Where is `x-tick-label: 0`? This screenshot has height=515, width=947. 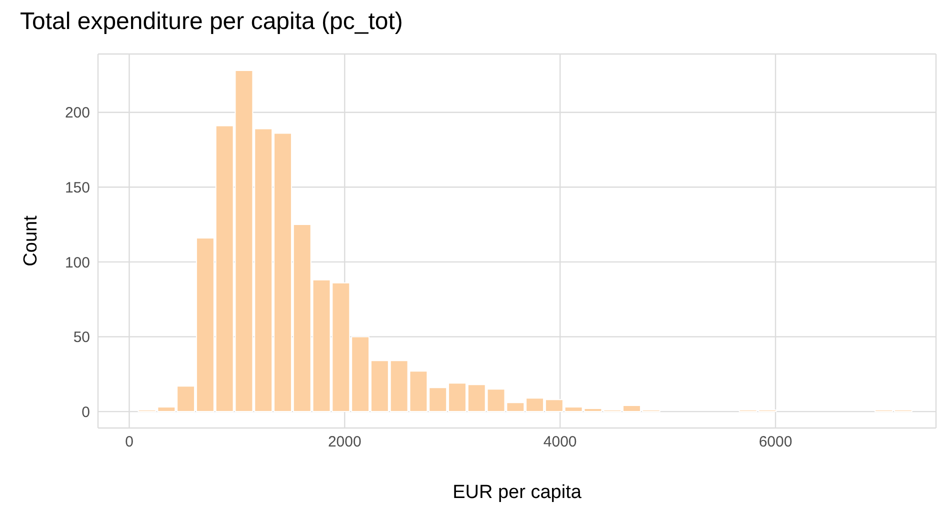
x-tick-label: 0 is located at coordinates (129, 442).